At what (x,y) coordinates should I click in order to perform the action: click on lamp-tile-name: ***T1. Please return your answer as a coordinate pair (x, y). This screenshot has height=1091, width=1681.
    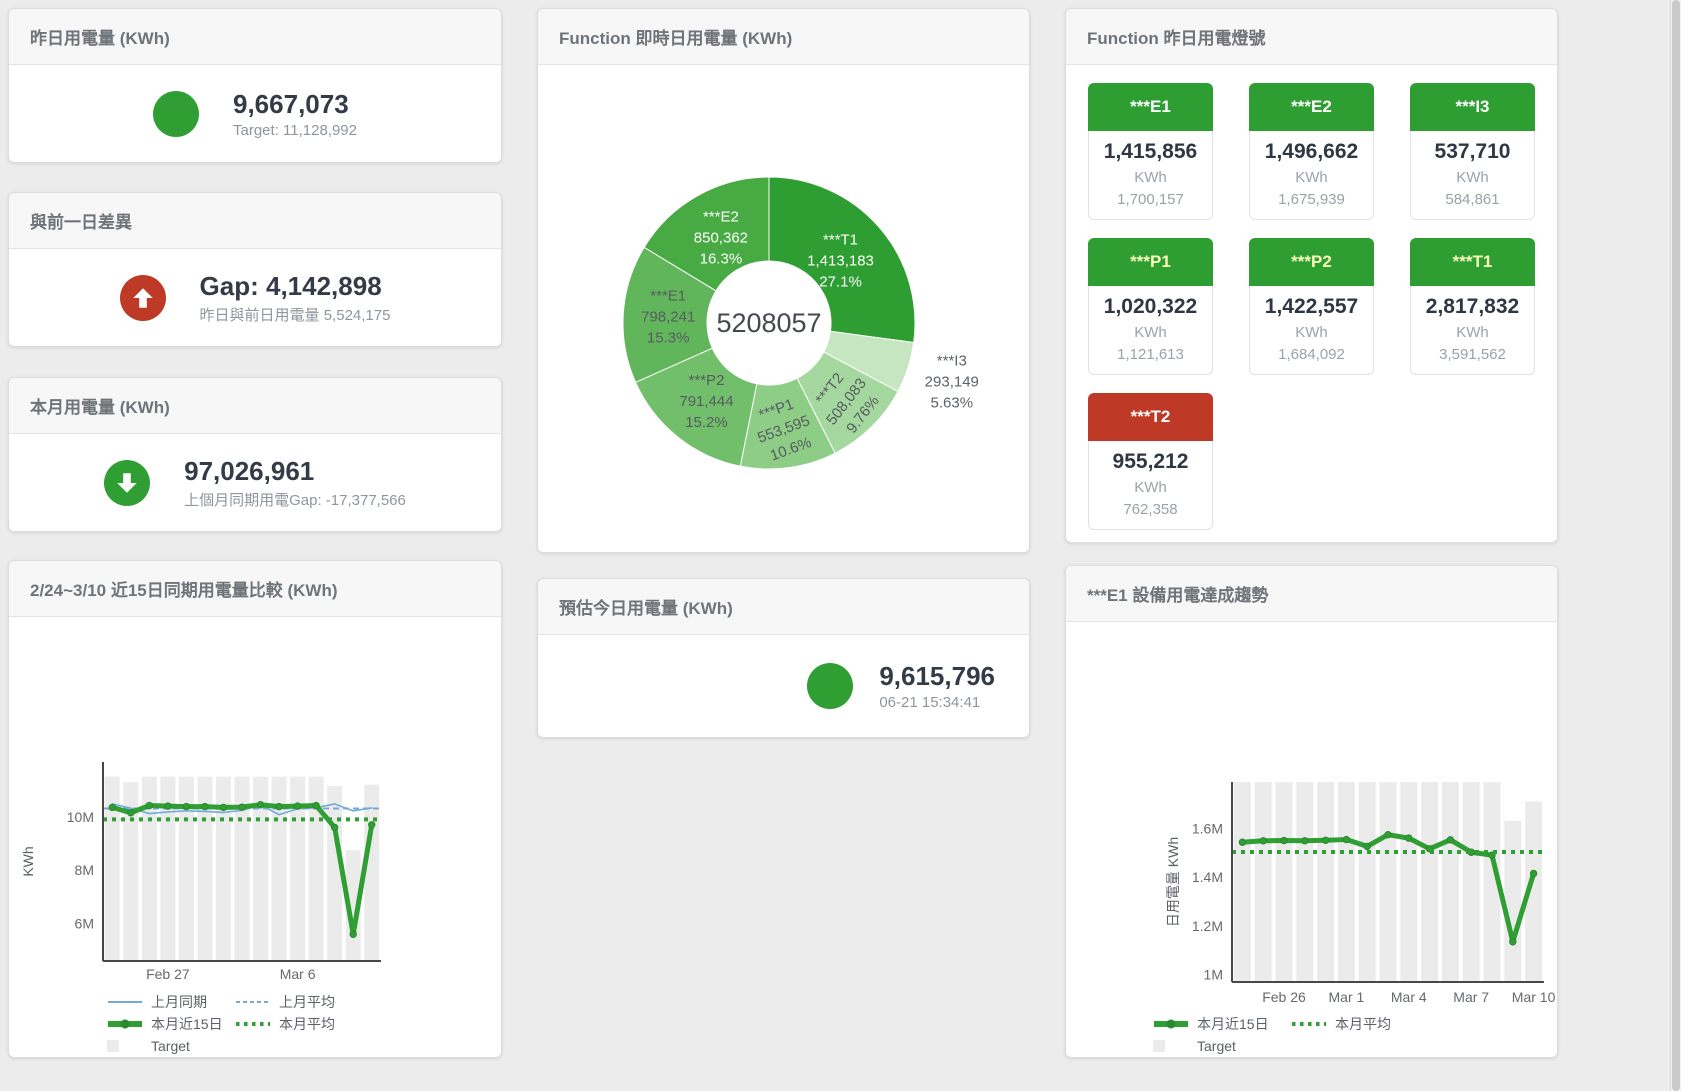
    Looking at the image, I should click on (1472, 262).